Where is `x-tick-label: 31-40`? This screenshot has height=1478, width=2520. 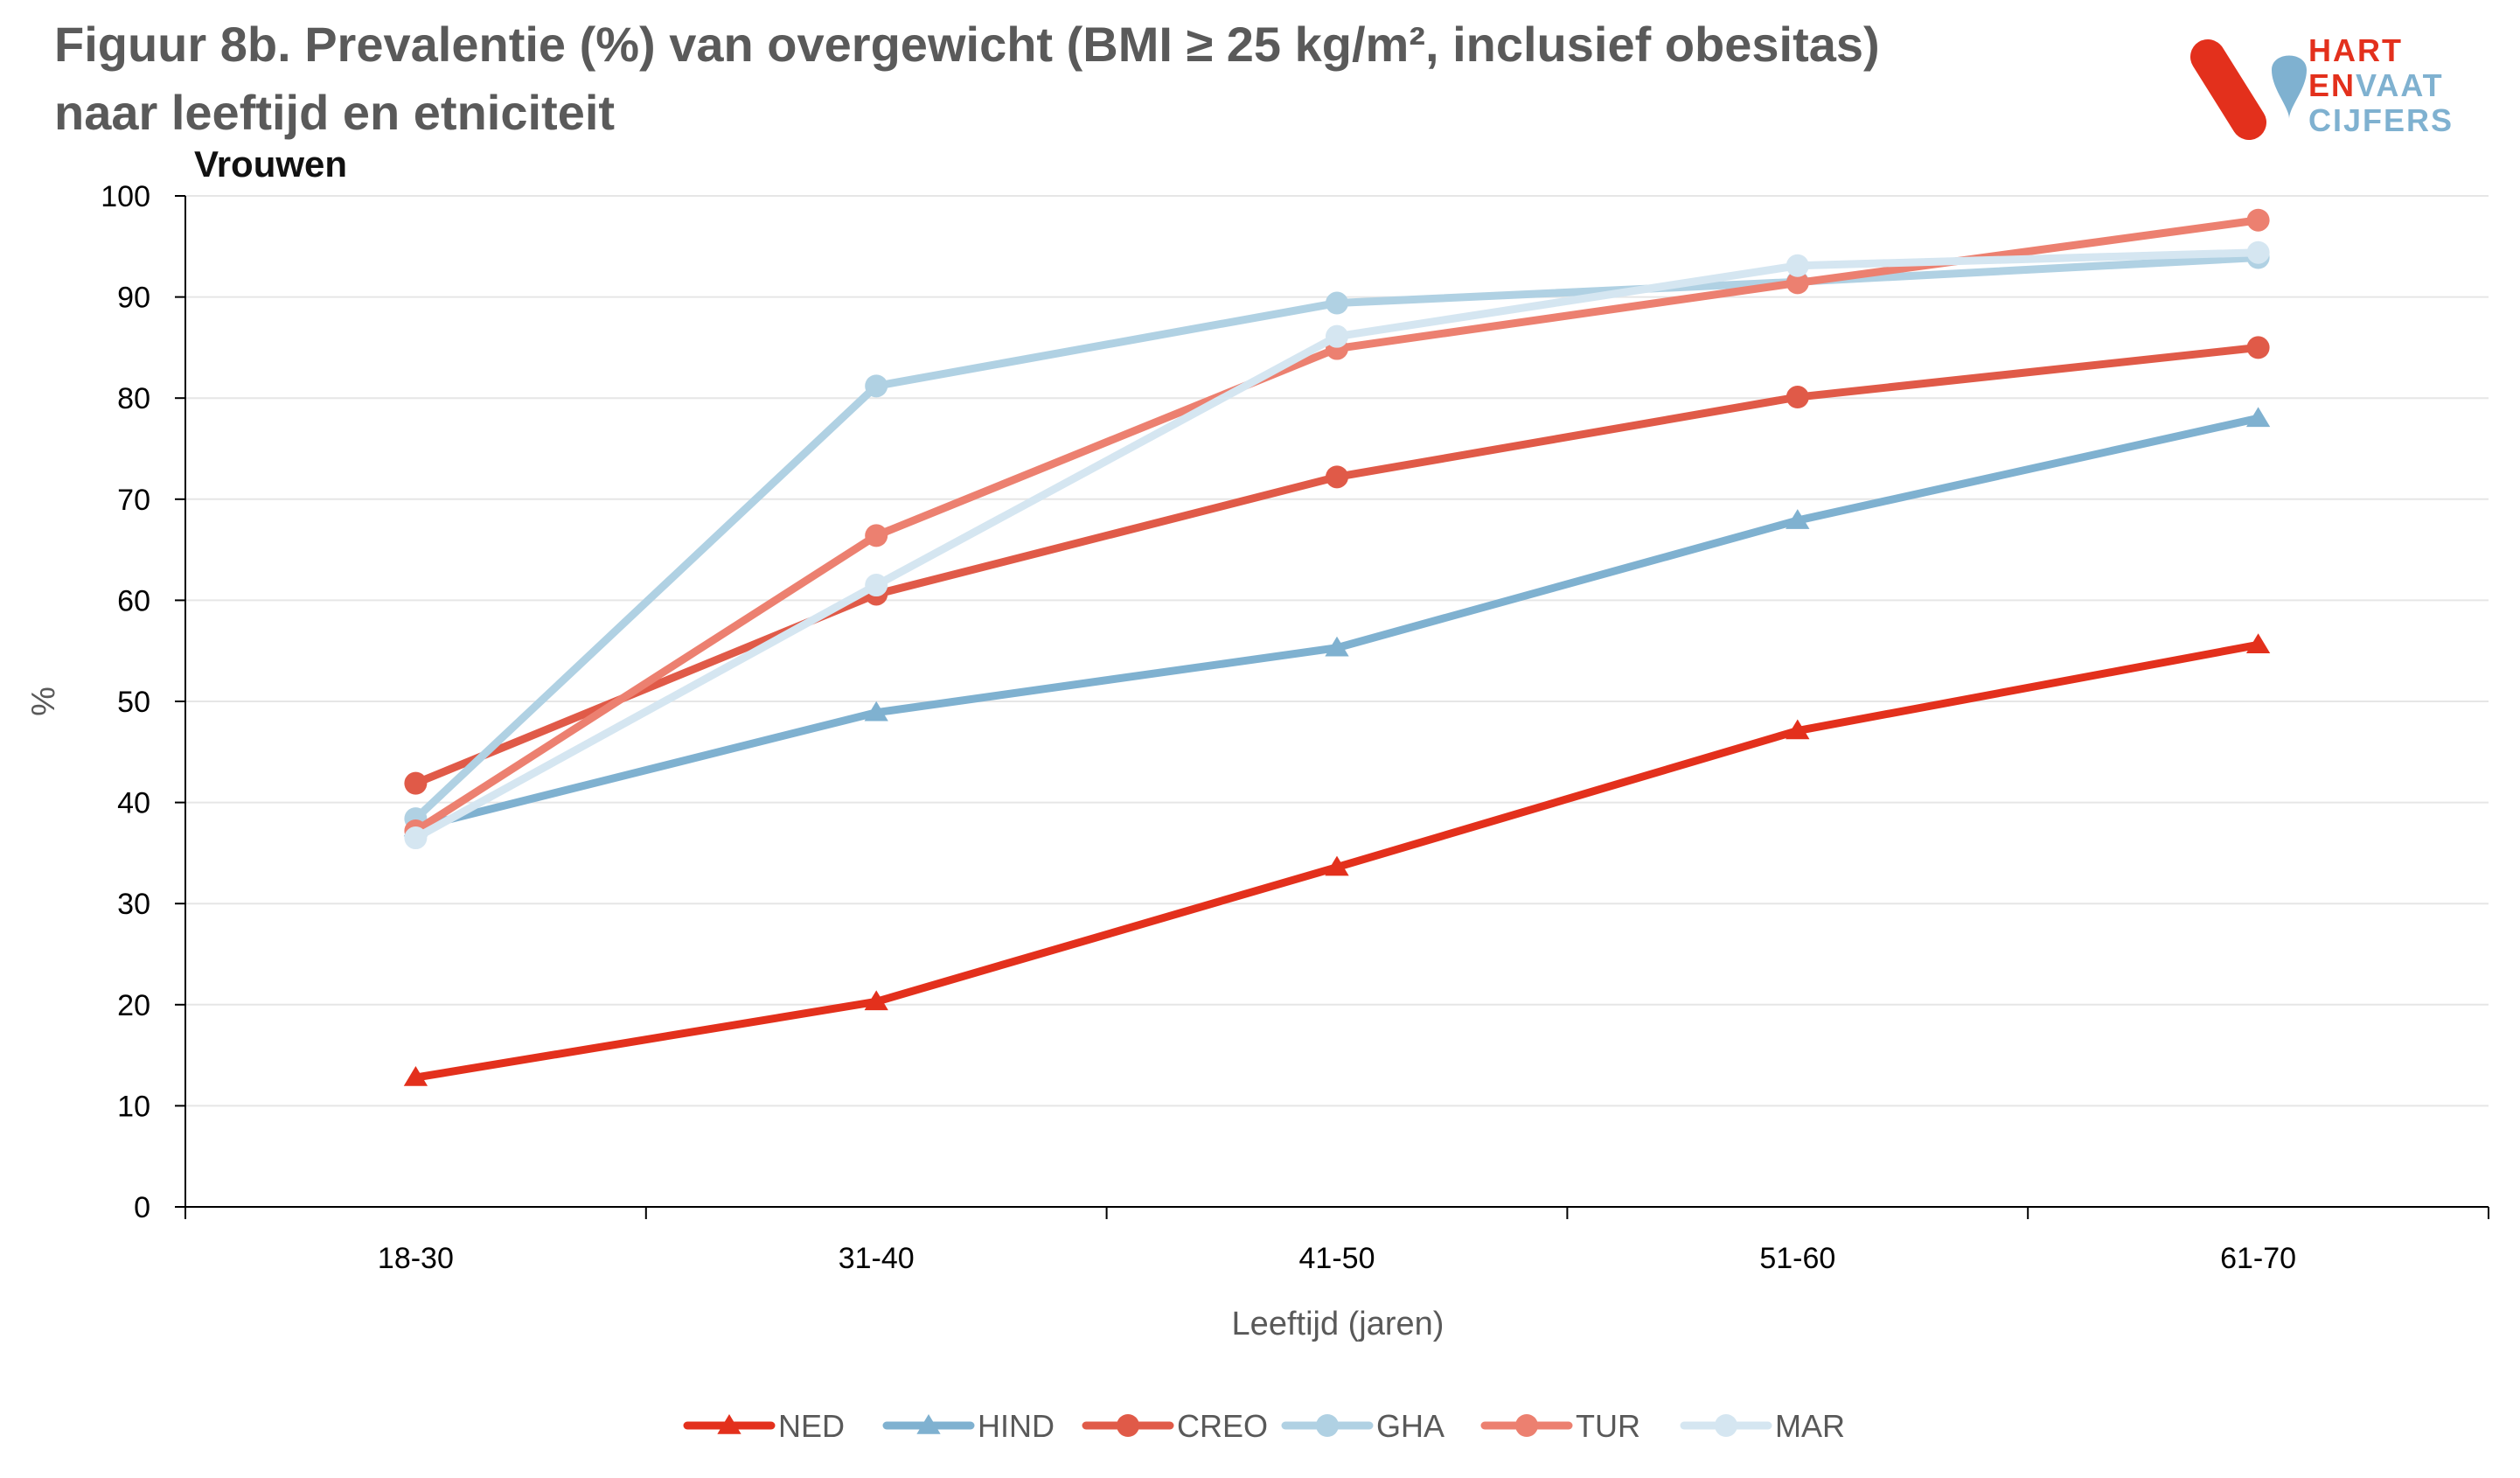
x-tick-label: 31-40 is located at coordinates (877, 1258).